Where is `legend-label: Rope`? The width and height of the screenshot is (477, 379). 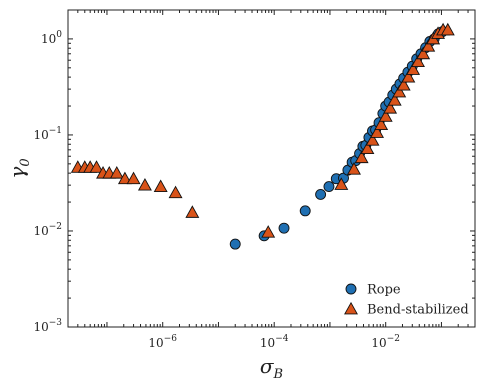
legend-label: Rope is located at coordinates (384, 290).